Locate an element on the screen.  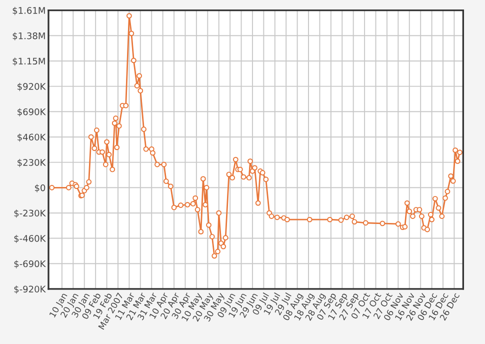
y-tick-label: $1.38M is located at coordinates (28, 36).